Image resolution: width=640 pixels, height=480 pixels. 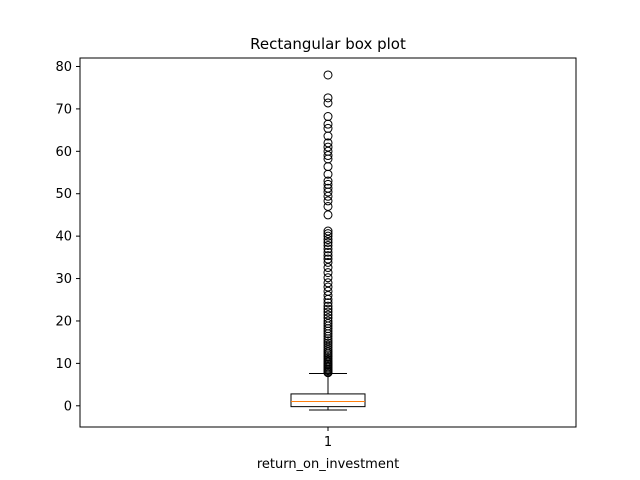 I want to click on x-tick-label: 1, so click(x=328, y=442).